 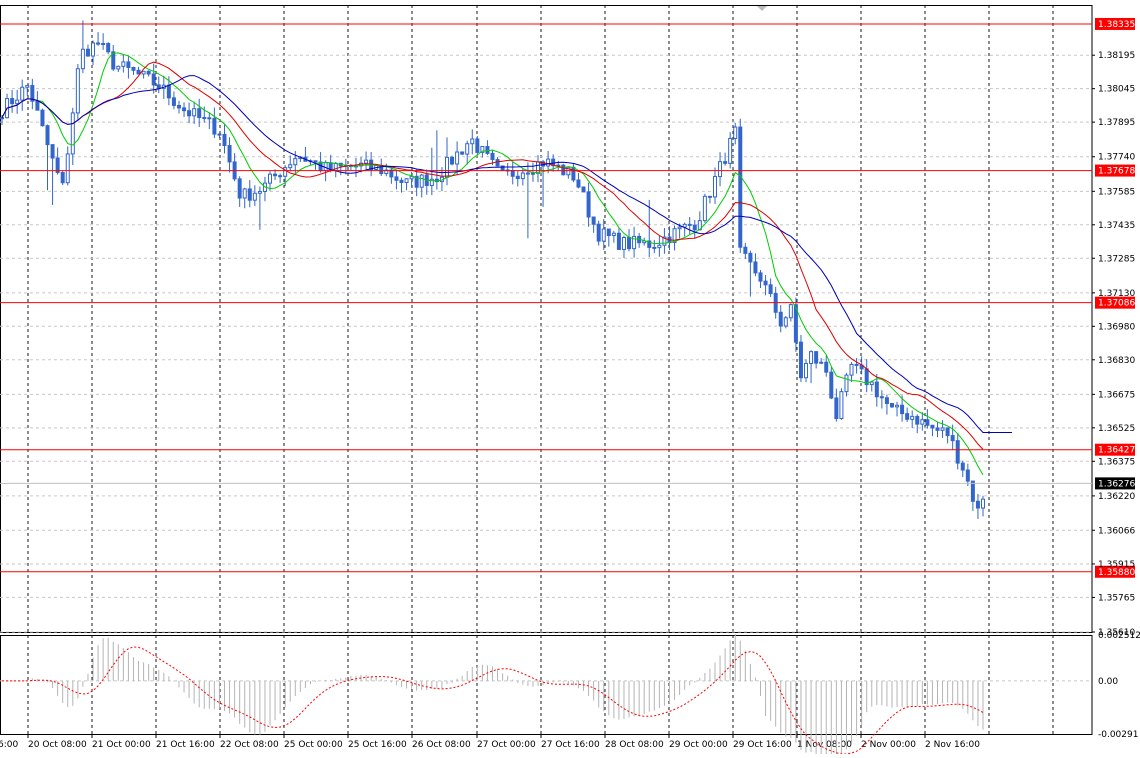 I want to click on y-tick-label: 1.38045, so click(x=1116, y=90).